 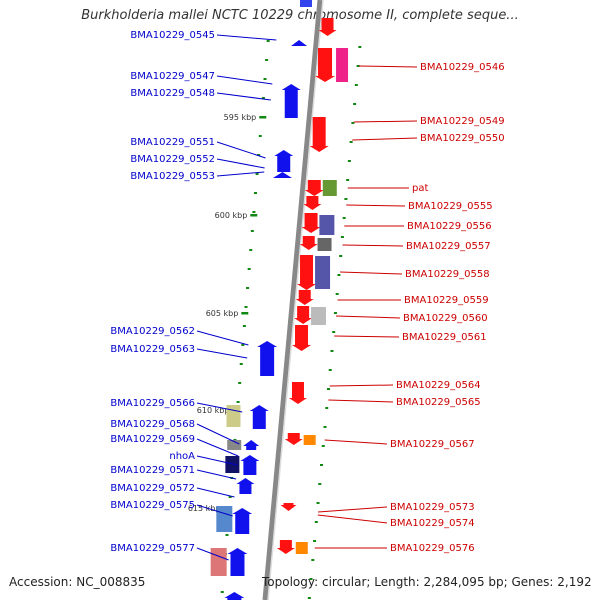 I want to click on gene-label: BMA10229_0571, so click(x=152, y=470).